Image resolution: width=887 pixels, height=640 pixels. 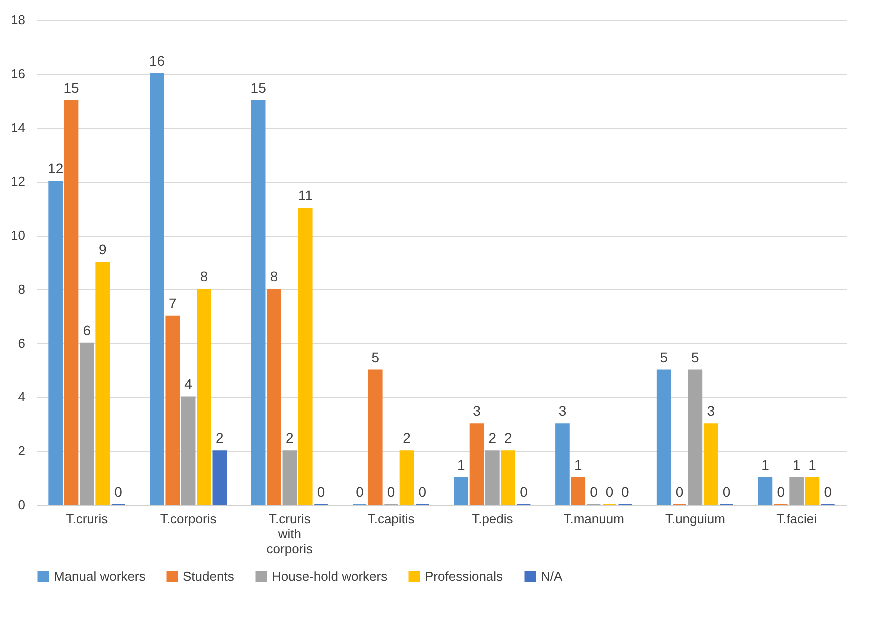 What do you see at coordinates (56, 168) in the screenshot?
I see `data-label: 12` at bounding box center [56, 168].